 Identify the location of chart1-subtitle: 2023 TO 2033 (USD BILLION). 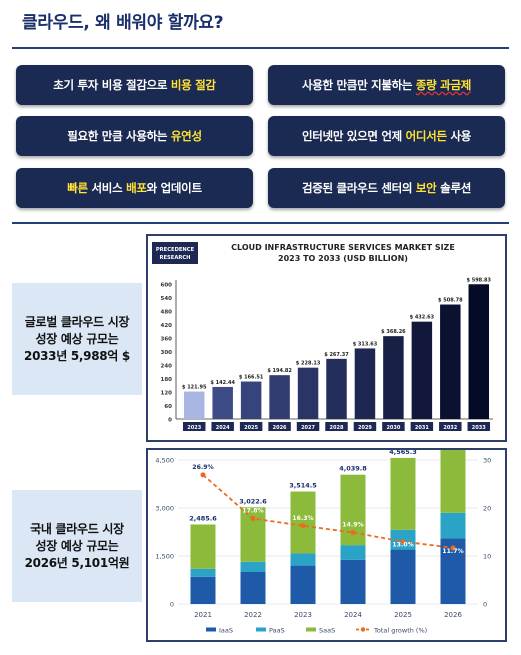
(343, 258).